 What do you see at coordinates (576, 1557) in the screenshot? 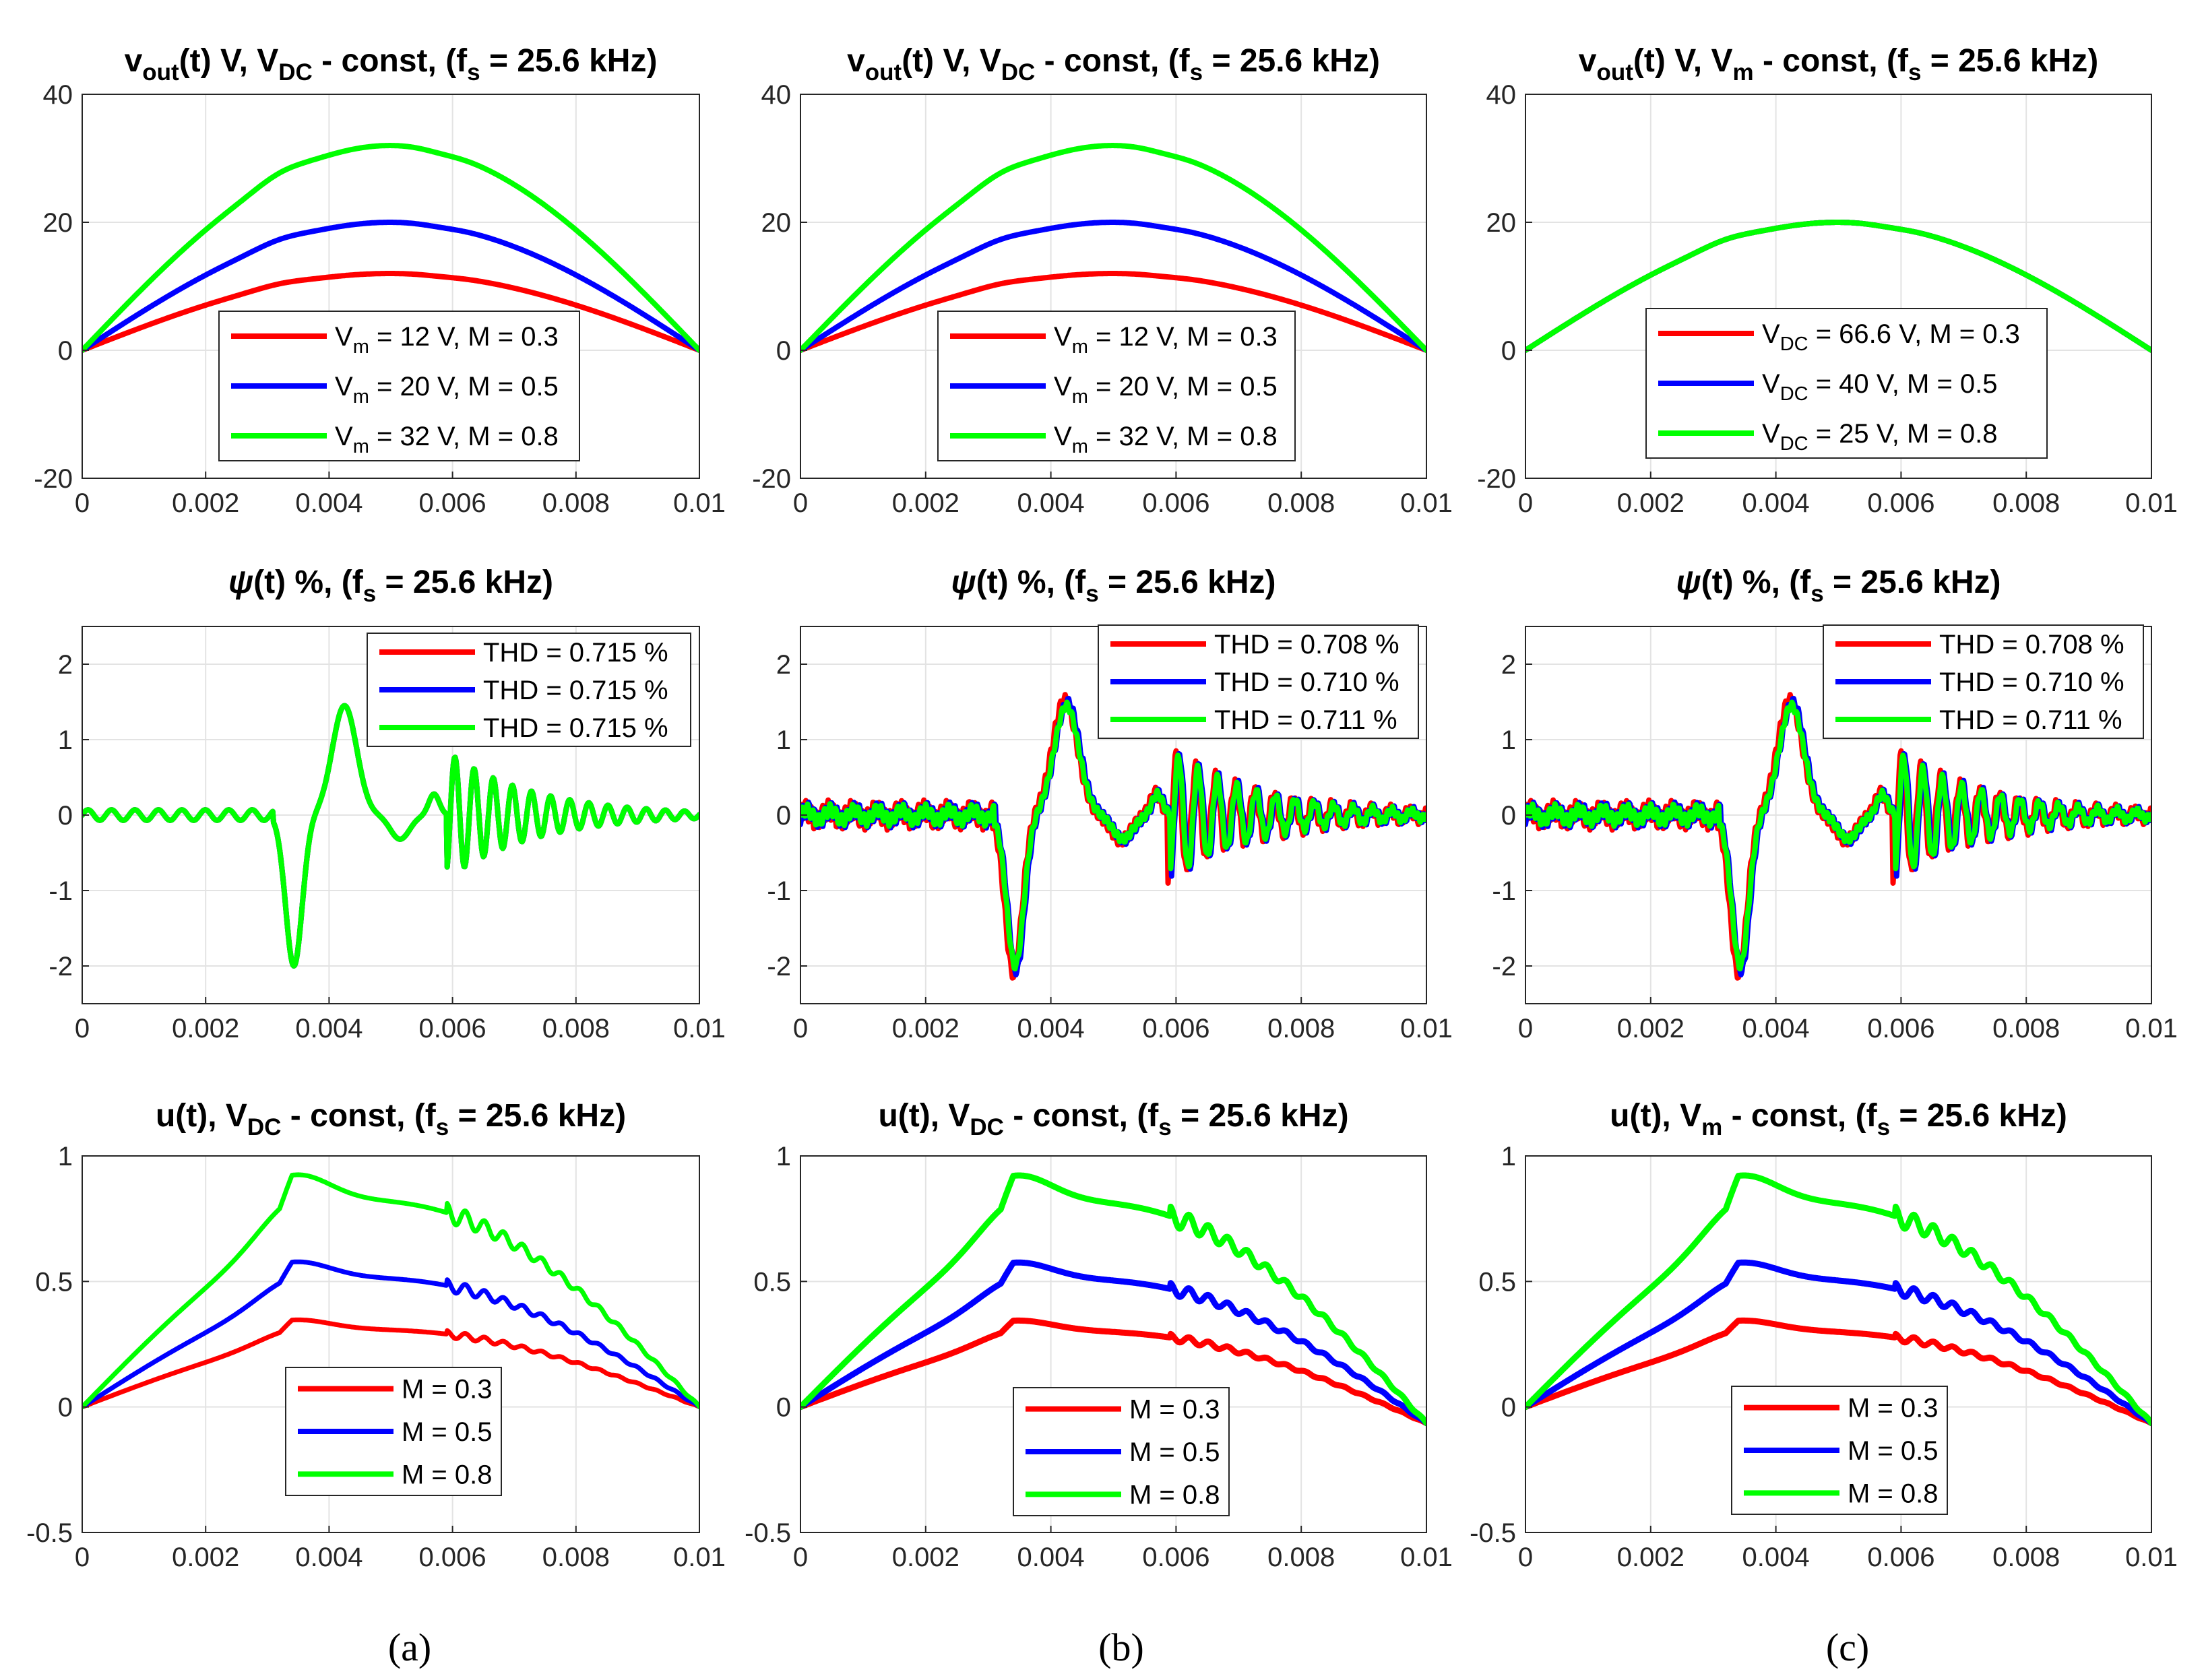
I see `u-a-x-tick-label-4: 0.008` at bounding box center [576, 1557].